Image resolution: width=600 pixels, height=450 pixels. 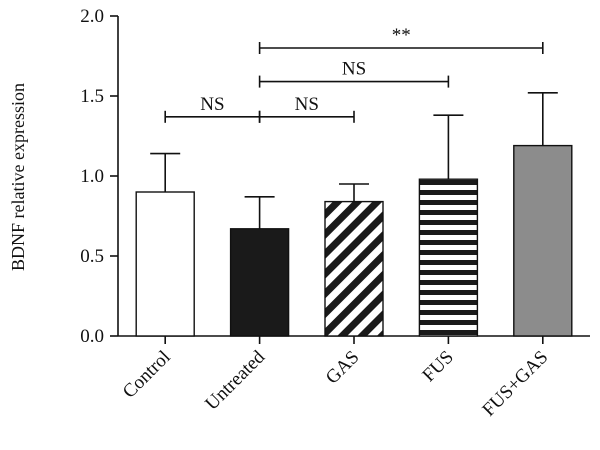 What do you see at coordinates (235, 380) in the screenshot?
I see `category-label: Untreated` at bounding box center [235, 380].